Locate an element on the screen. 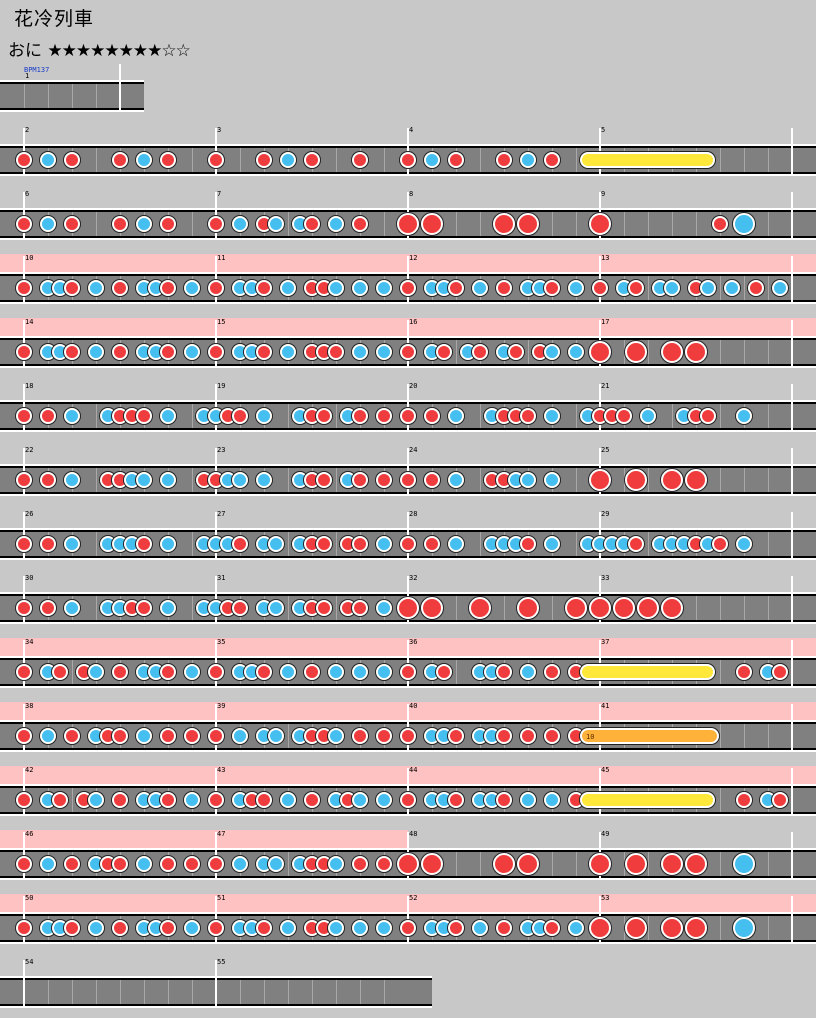  balloon-note: 10 is located at coordinates (649, 736).